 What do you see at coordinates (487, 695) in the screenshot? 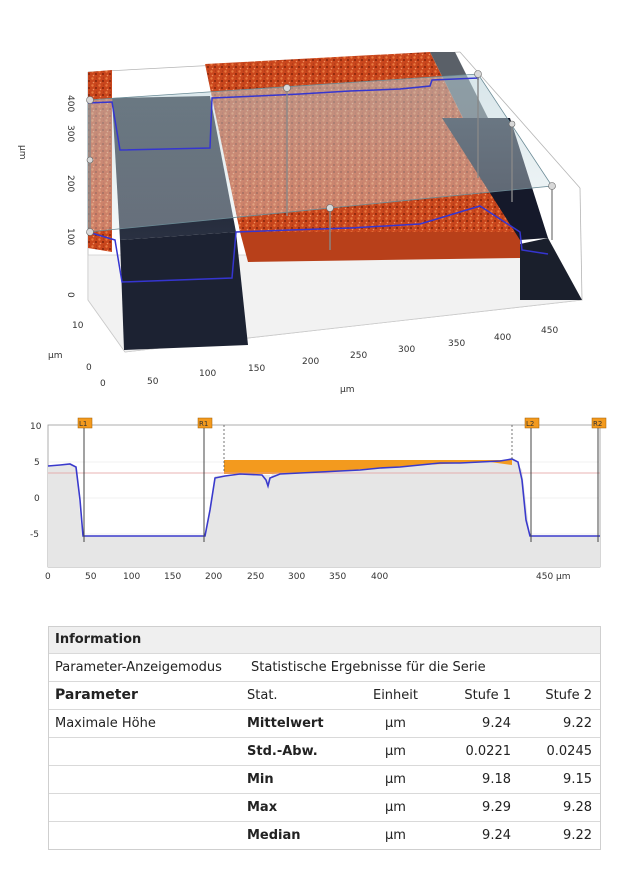
I see `col-header-step1: Stufe 1` at bounding box center [487, 695].